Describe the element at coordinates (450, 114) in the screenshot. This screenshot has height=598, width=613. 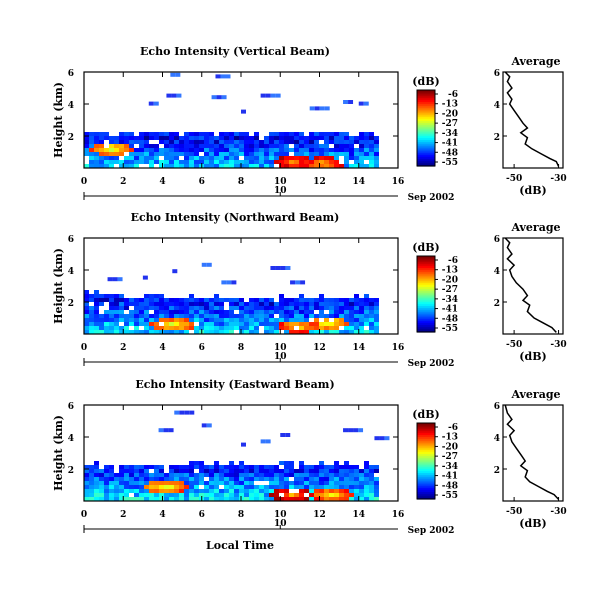
I see `colorbar-tick-label: -20` at that location.